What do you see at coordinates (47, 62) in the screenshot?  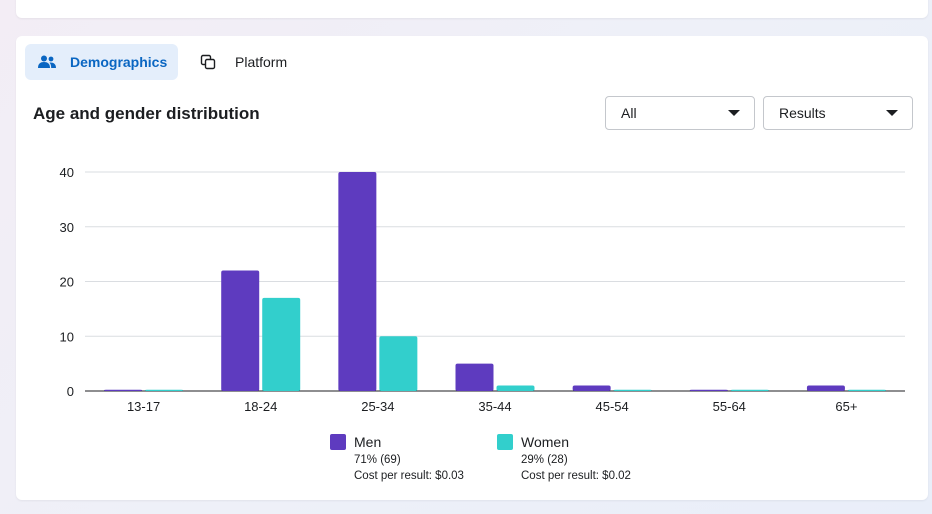 I see `people-icon` at bounding box center [47, 62].